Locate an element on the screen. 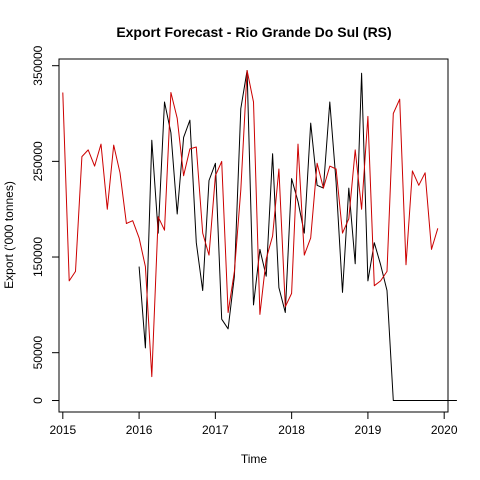 This screenshot has height=480, width=480. x-tick-label: 2017 is located at coordinates (215, 430).